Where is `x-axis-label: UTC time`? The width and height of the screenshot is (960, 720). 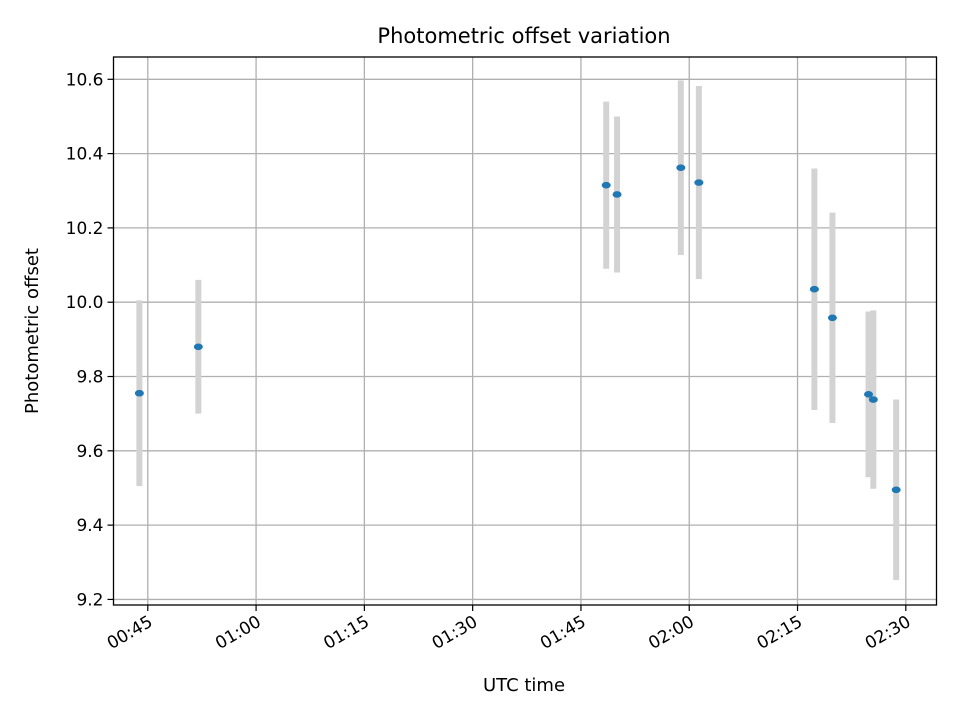 x-axis-label: UTC time is located at coordinates (524, 685).